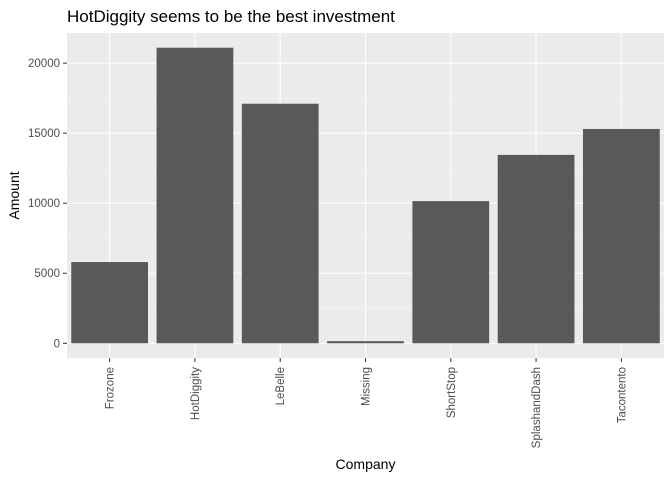 The height and width of the screenshot is (480, 672). What do you see at coordinates (47, 274) in the screenshot?
I see `y-tick-label: 5000` at bounding box center [47, 274].